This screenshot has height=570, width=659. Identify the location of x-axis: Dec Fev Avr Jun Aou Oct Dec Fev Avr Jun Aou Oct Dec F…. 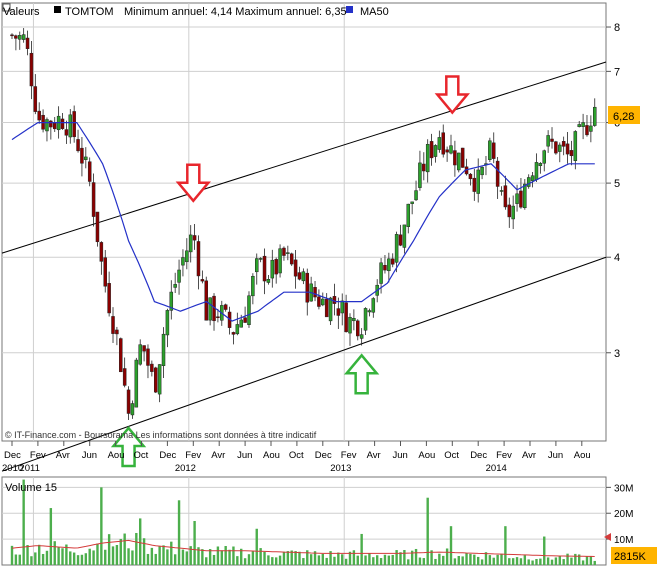
(296, 457).